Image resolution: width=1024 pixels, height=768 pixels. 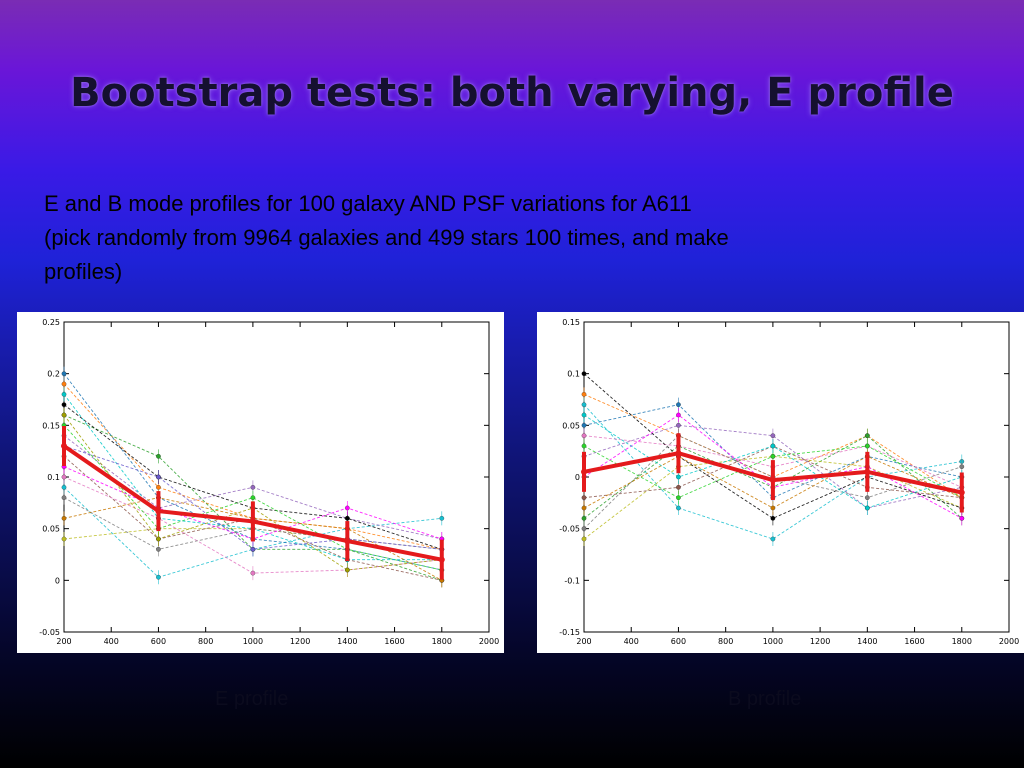 I want to click on b-ytick-label: 0.1, so click(x=573, y=374).